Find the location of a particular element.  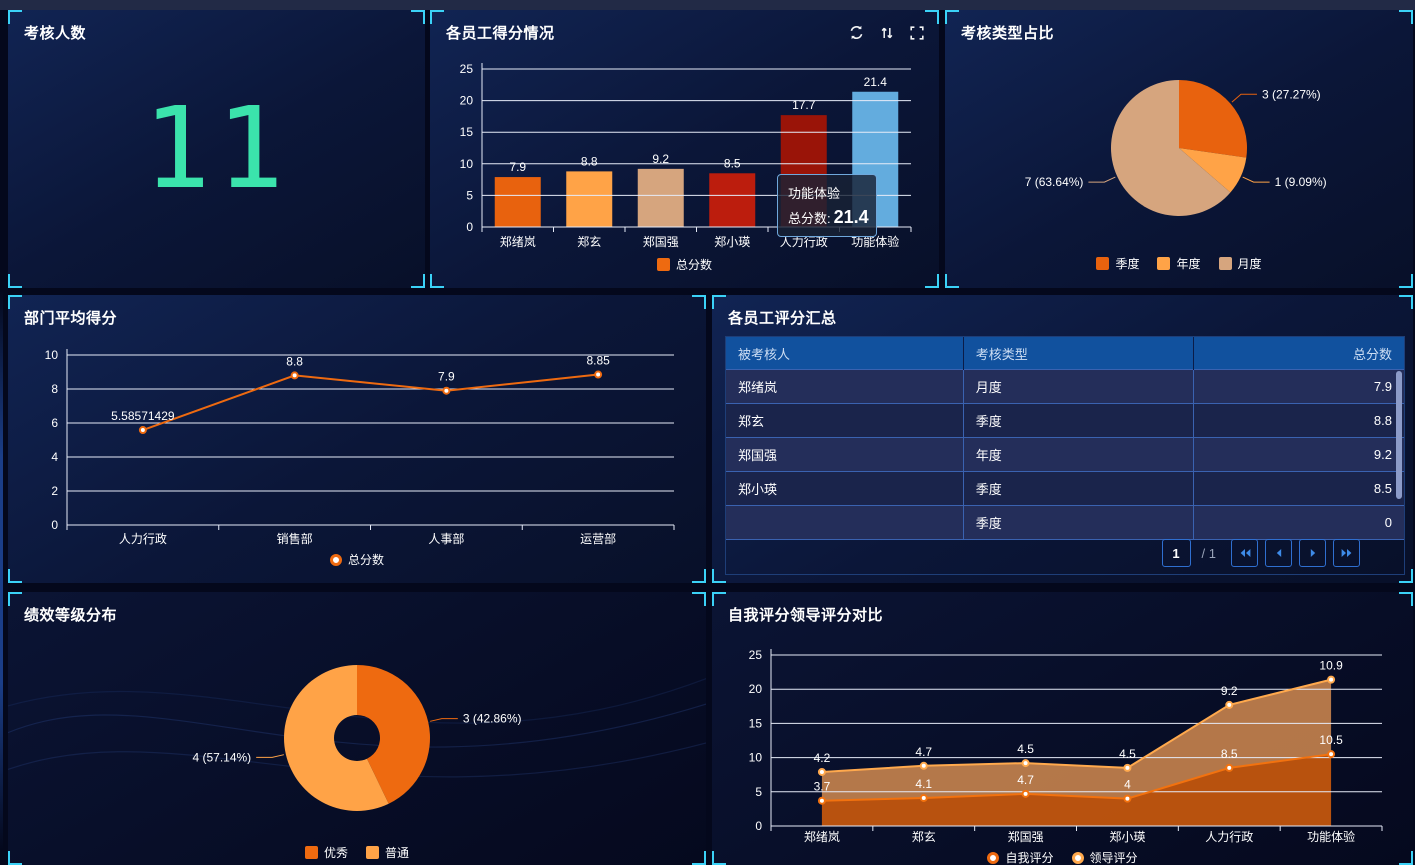

svg-text: 郑国强 is located at coordinates (661, 241).